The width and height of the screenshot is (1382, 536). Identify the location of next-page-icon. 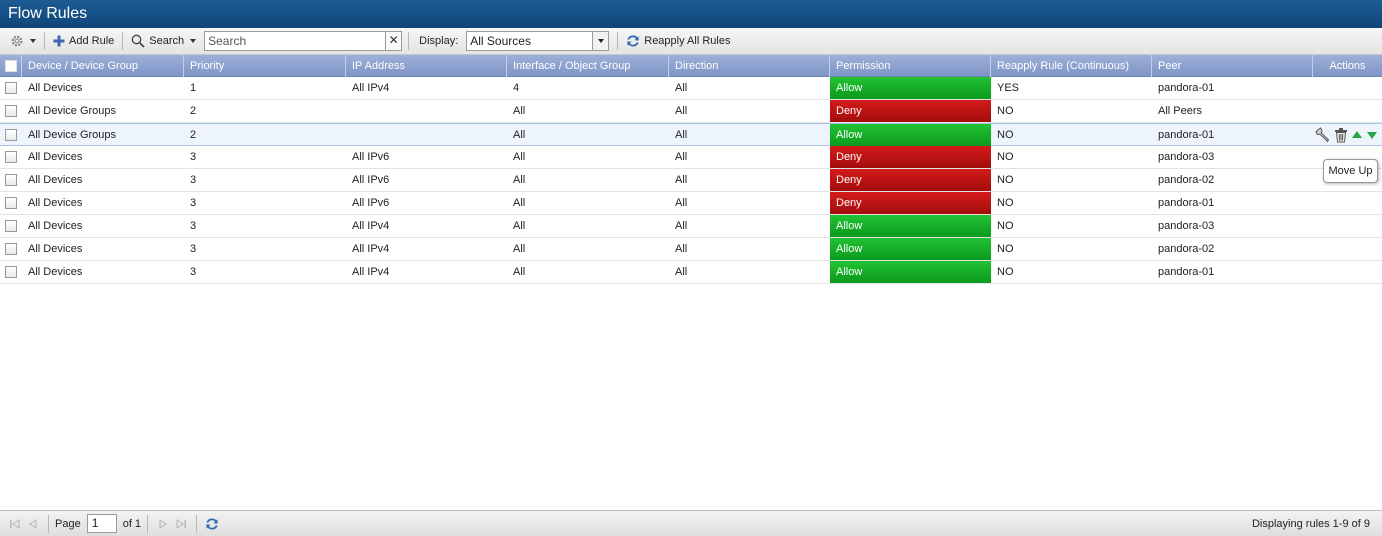
(163, 523).